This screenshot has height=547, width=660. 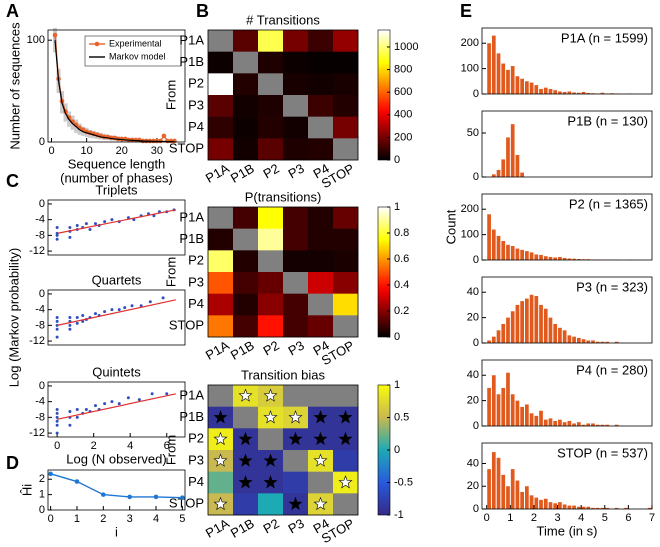 What do you see at coordinates (51, 519) in the screenshot?
I see `x-tick-label: 0` at bounding box center [51, 519].